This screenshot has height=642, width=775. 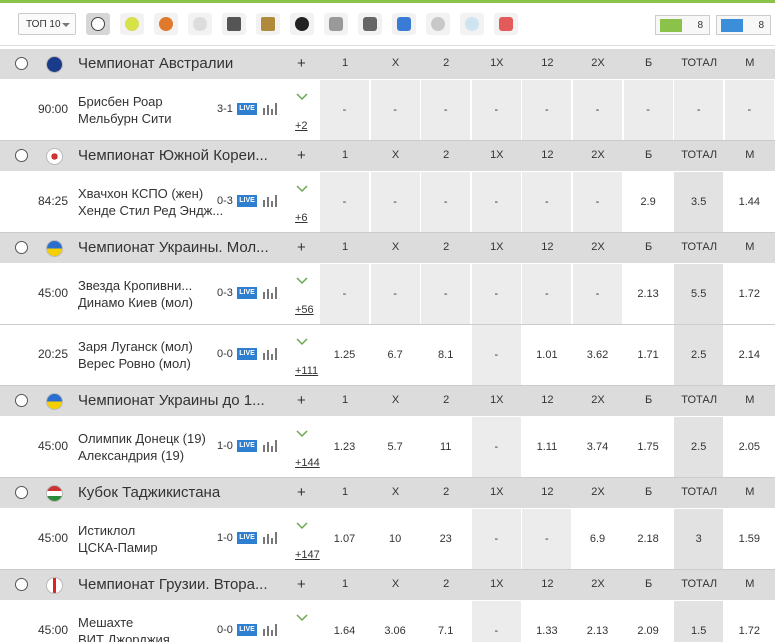 I want to click on odds-cell: 3.06, so click(x=395, y=621).